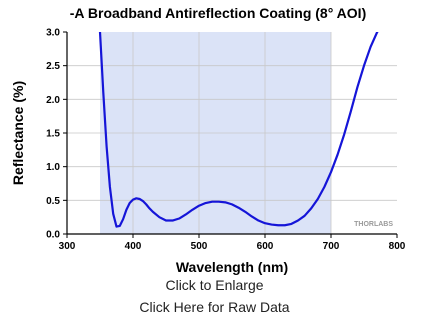 This screenshot has width=429, height=321. Describe the element at coordinates (214, 285) in the screenshot. I see `enlarge-link: Click to Enlarge` at that location.